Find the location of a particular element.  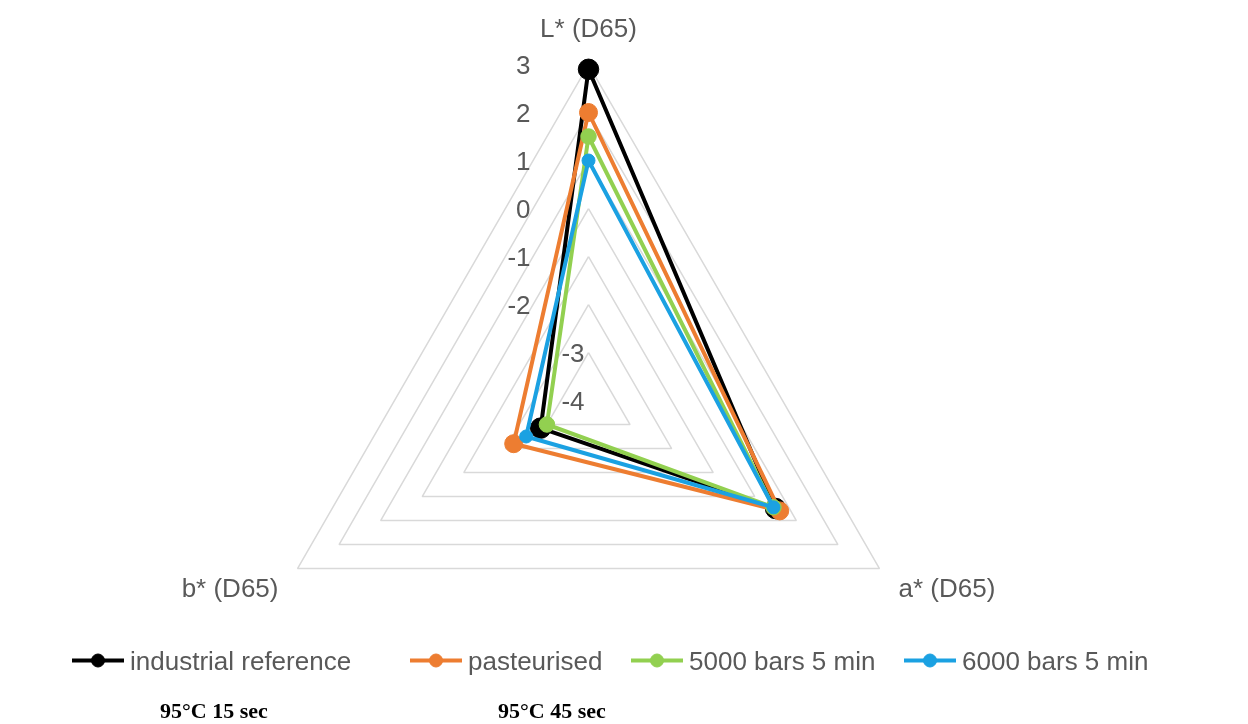

y-tick-label: -3 is located at coordinates (573, 352).